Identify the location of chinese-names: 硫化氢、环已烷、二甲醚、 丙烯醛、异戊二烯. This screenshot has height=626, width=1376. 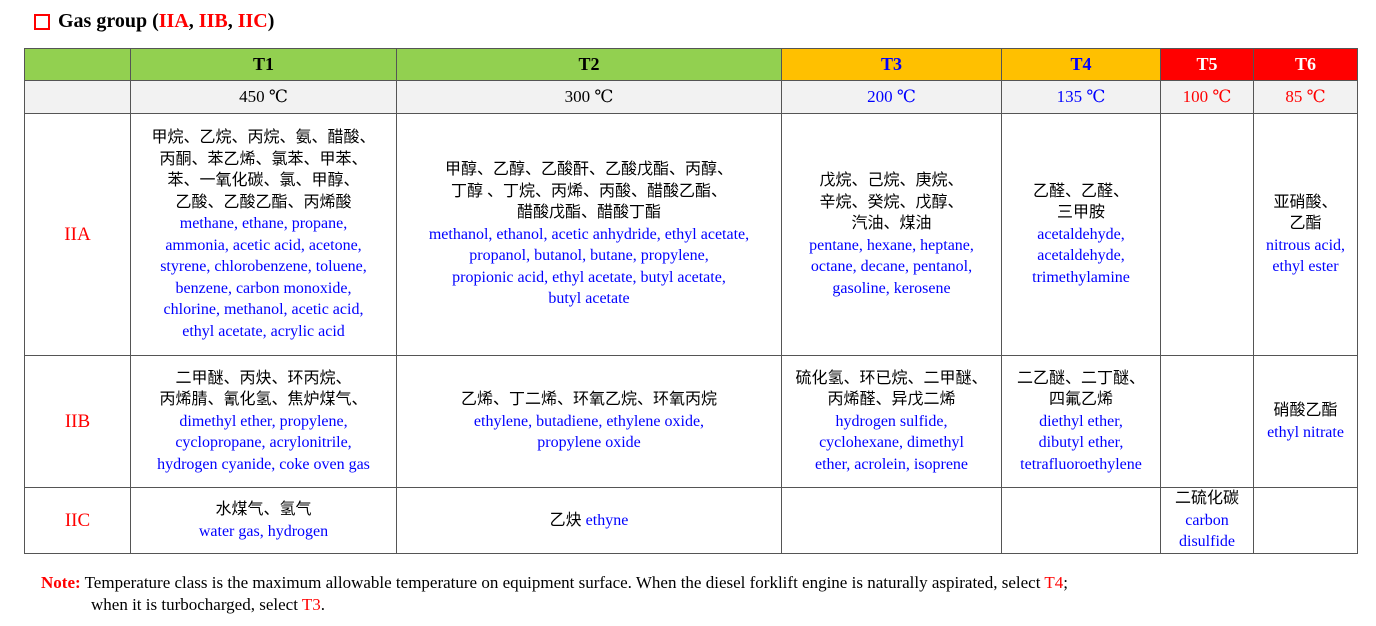
(891, 389).